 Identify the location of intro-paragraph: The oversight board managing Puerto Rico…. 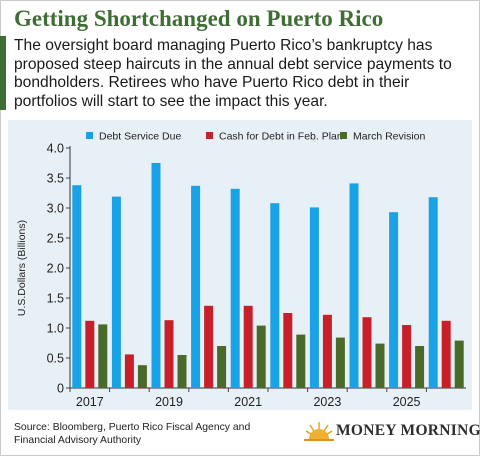
(233, 73).